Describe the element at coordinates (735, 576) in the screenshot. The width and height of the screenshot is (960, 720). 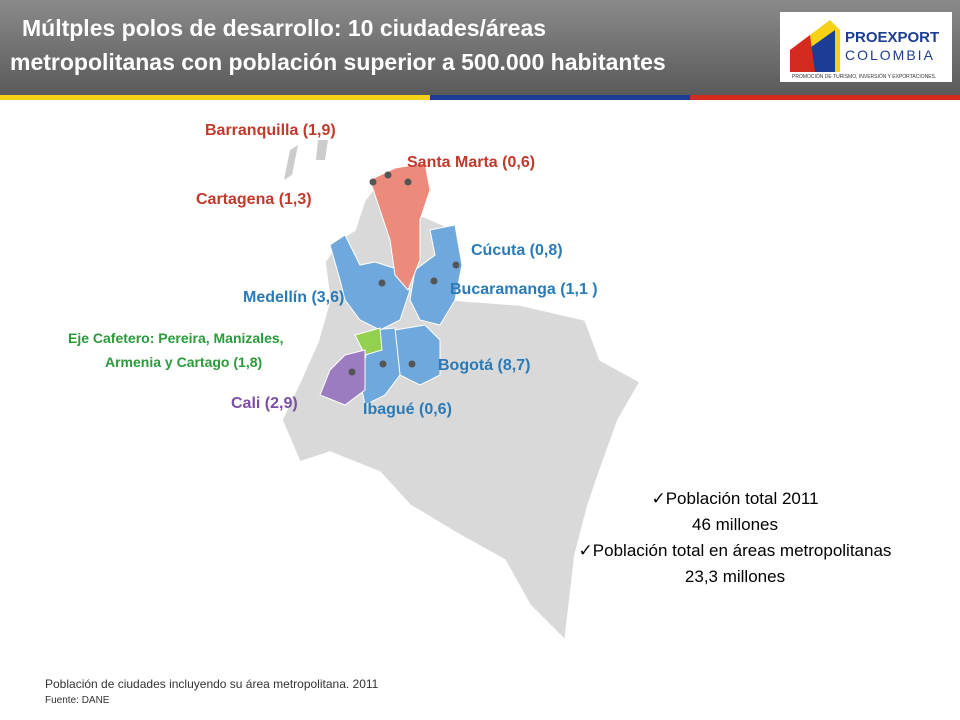
I see `summary-value: 23,3 millones` at that location.